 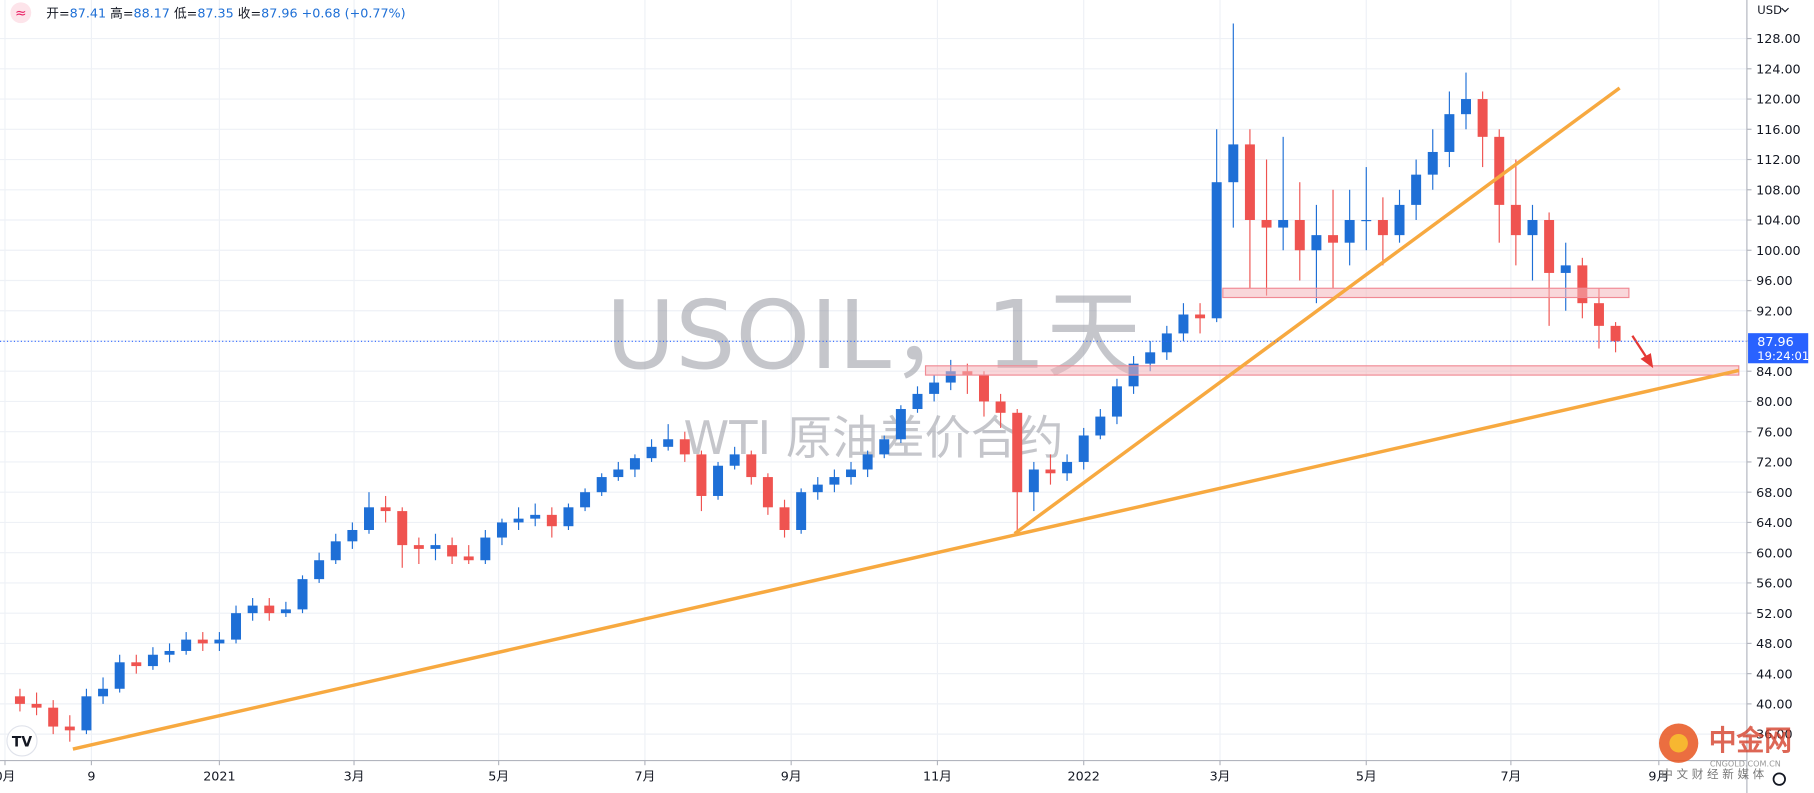 I want to click on currency: USD, so click(x=1769, y=10).